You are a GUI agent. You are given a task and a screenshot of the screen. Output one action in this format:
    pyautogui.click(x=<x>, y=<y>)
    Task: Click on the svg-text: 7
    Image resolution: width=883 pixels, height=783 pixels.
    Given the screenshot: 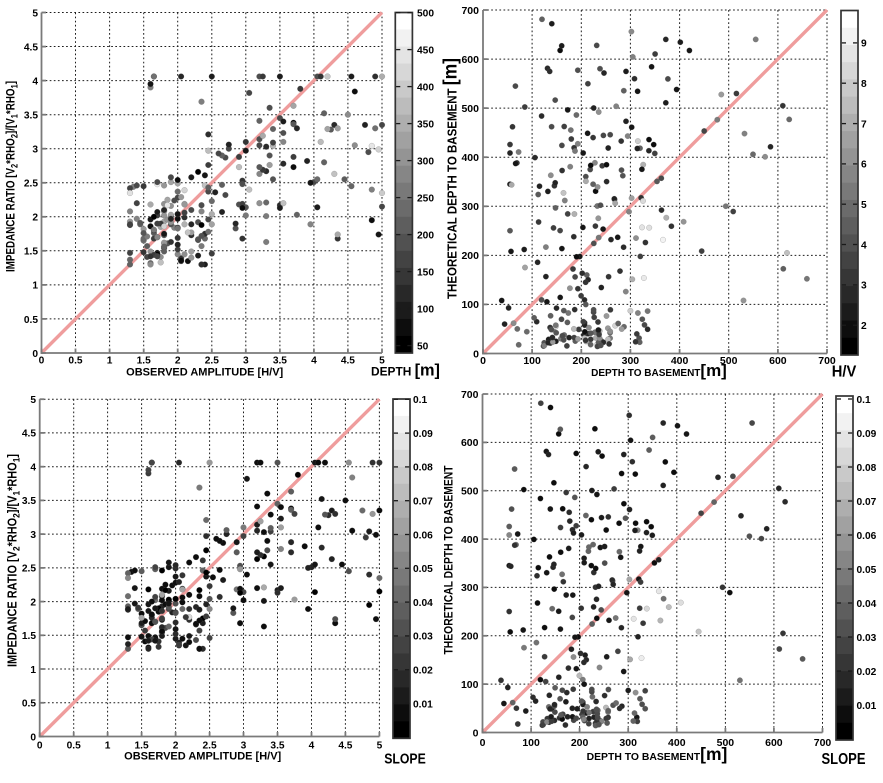 What is the action you would take?
    pyautogui.click(x=864, y=124)
    